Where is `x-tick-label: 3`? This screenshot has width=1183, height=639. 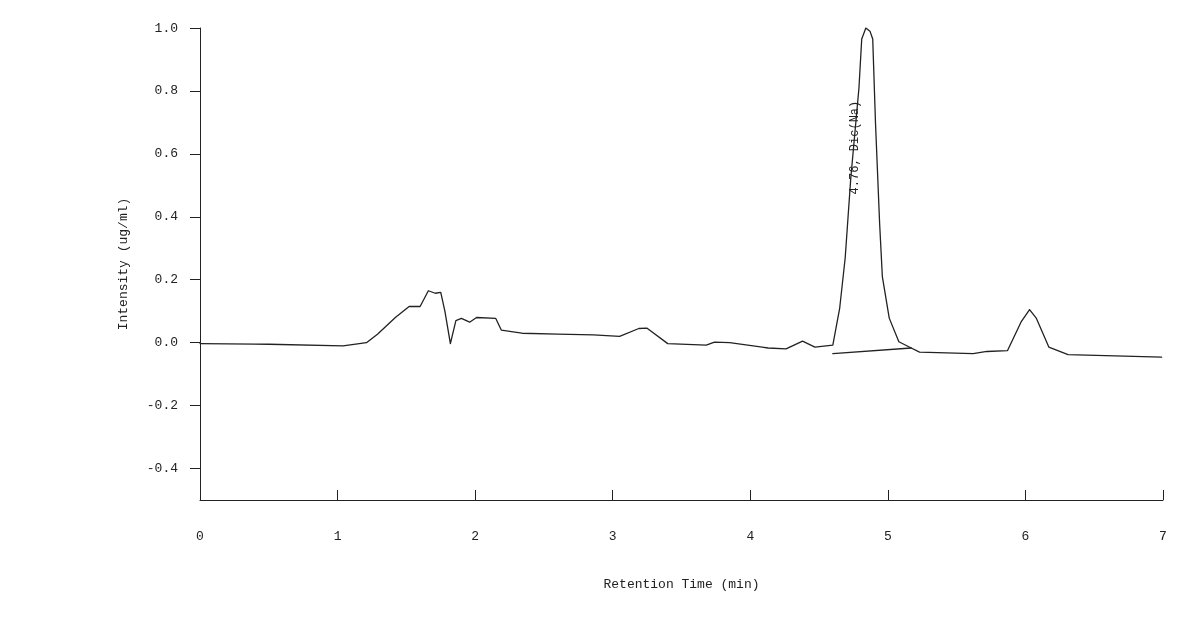
x-tick-label: 3 is located at coordinates (612, 536).